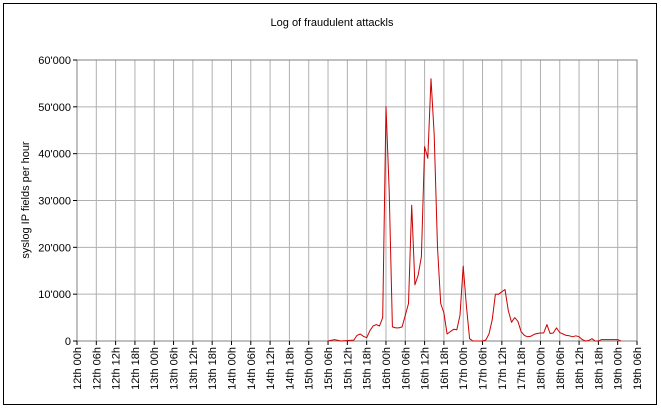 The image size is (661, 409). I want to click on x-tick-label: 18th 06h, so click(561, 368).